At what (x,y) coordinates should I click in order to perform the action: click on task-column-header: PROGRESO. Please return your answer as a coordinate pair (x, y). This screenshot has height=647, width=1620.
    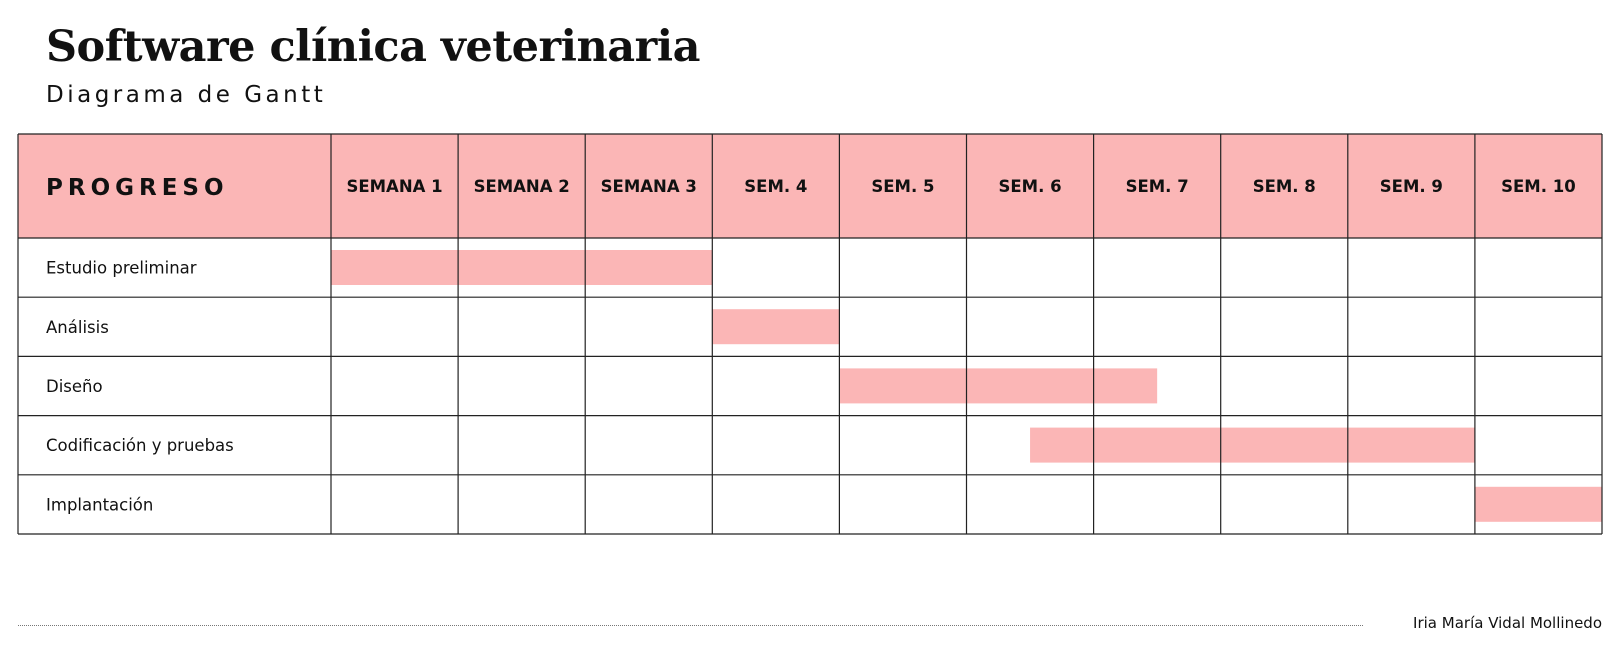
    Looking at the image, I should click on (137, 188).